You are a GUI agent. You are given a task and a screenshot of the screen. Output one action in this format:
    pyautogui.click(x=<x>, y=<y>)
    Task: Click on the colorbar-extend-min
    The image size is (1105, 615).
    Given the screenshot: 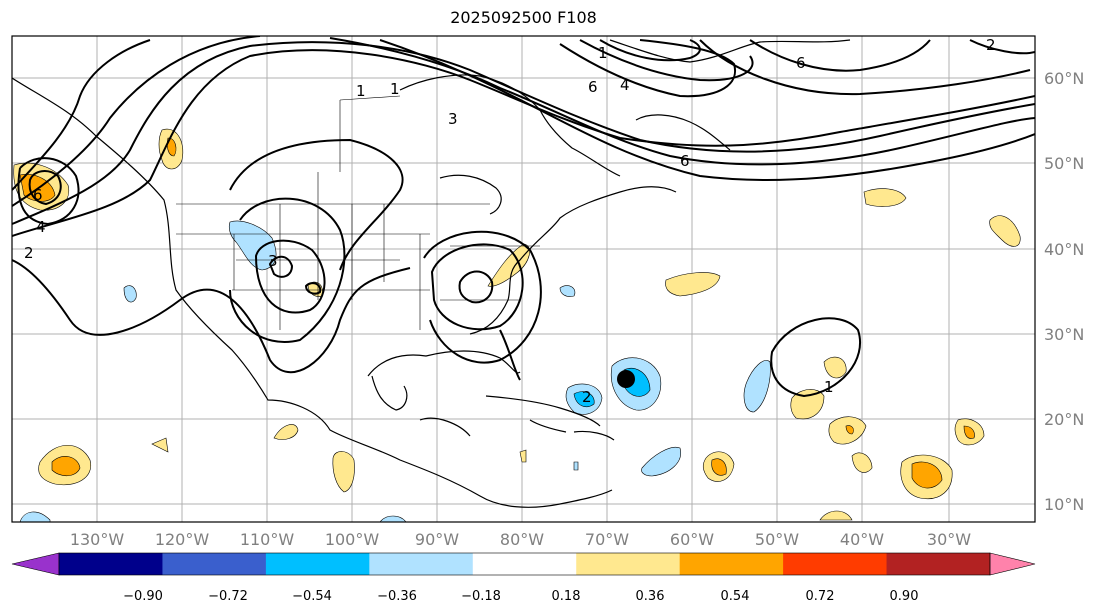 What is the action you would take?
    pyautogui.click(x=35, y=564)
    